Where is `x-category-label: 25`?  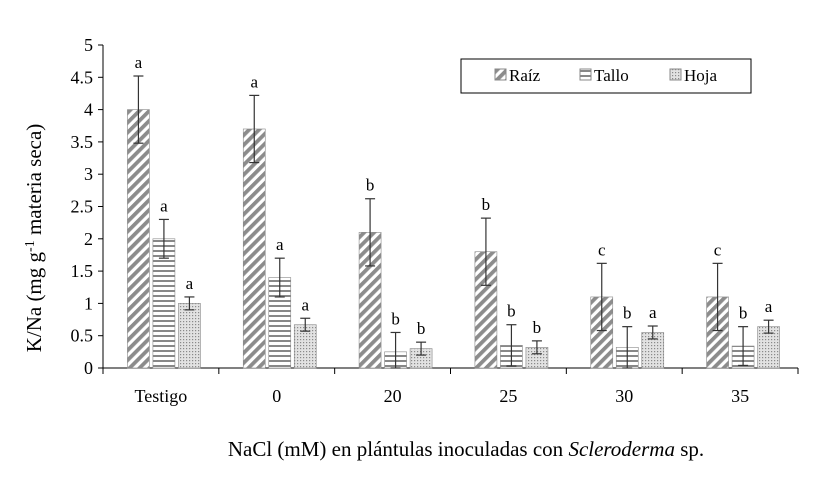 x-category-label: 25 is located at coordinates (508, 396).